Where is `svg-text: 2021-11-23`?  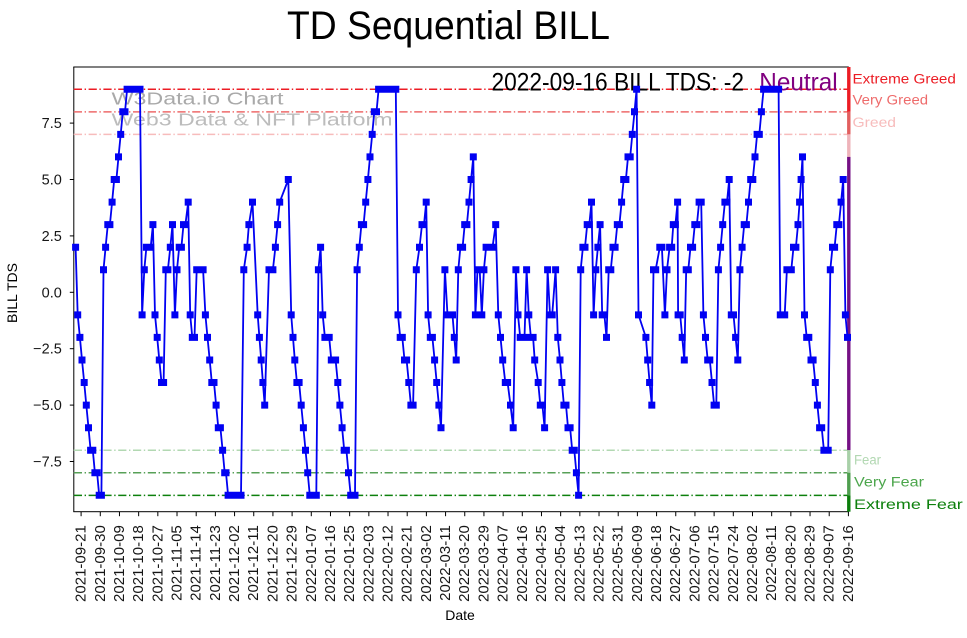 svg-text: 2021-11-23 is located at coordinates (215, 563).